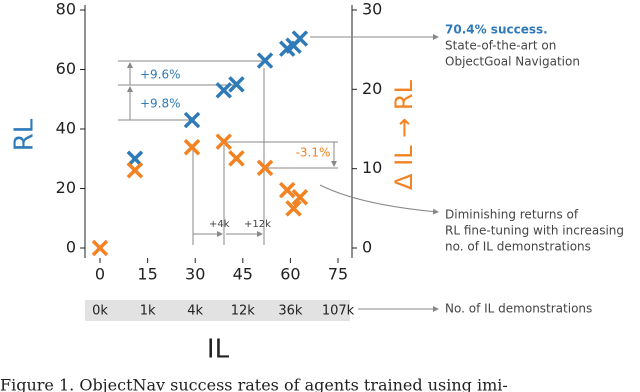 The width and height of the screenshot is (640, 392). What do you see at coordinates (71, 247) in the screenshot?
I see `y-tick-label: 0` at bounding box center [71, 247].